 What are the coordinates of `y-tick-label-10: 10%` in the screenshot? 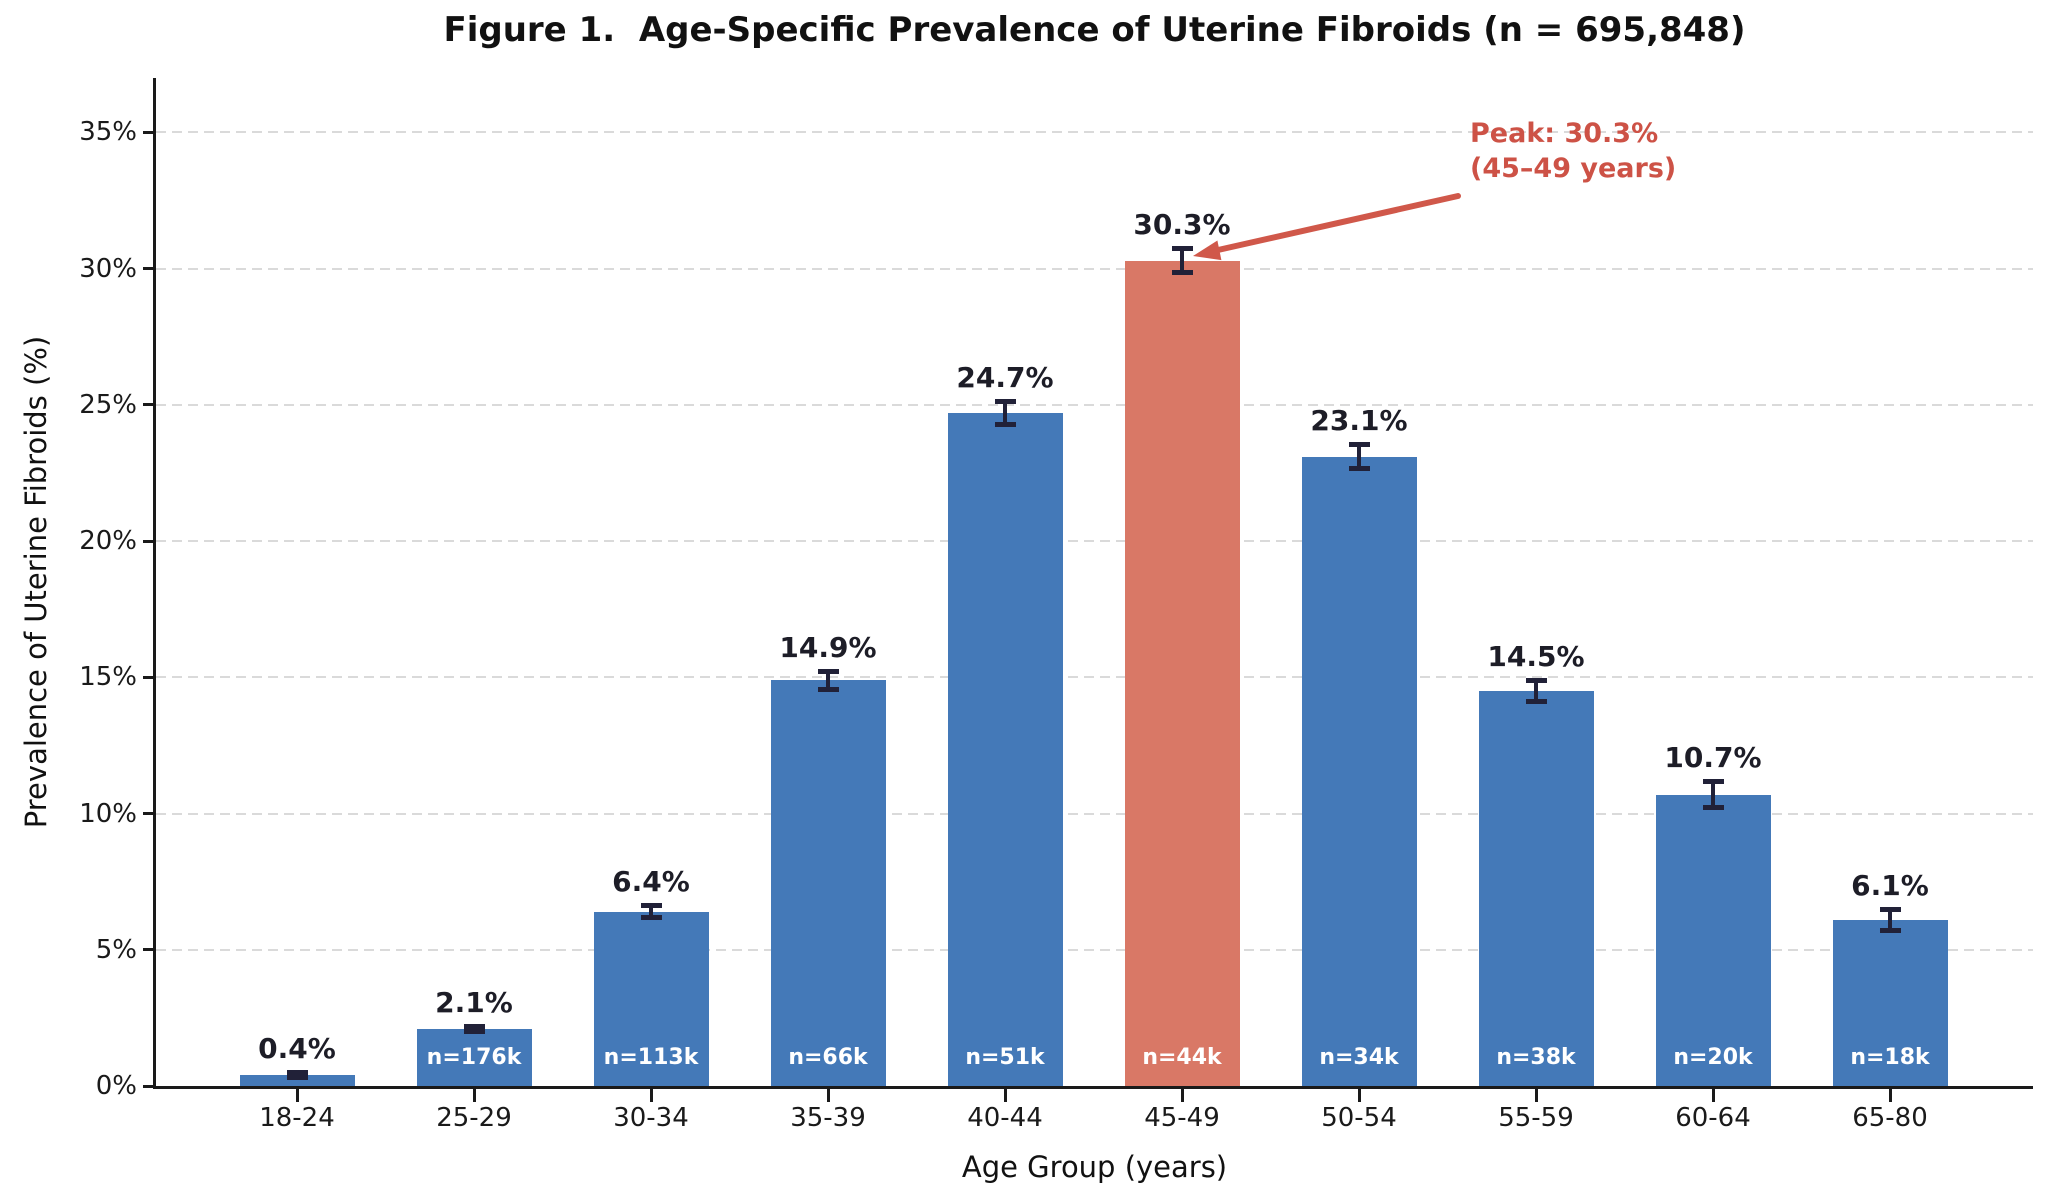 It's located at (108, 813).